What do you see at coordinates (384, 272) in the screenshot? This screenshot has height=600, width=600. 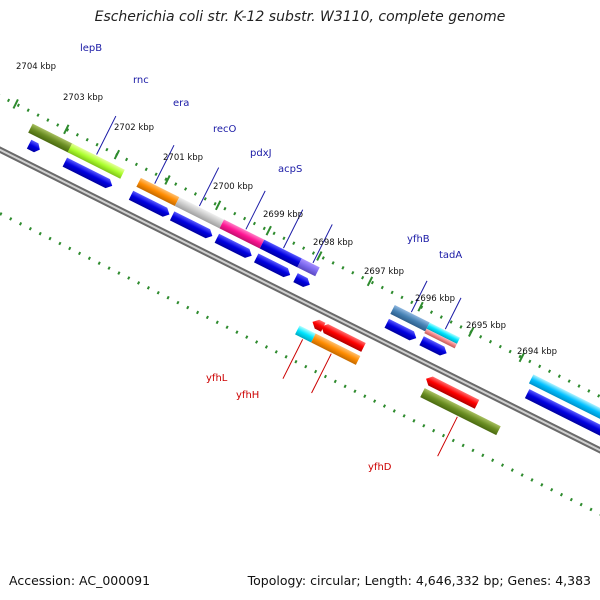 I see `tick-label: 2697 kbp` at bounding box center [384, 272].